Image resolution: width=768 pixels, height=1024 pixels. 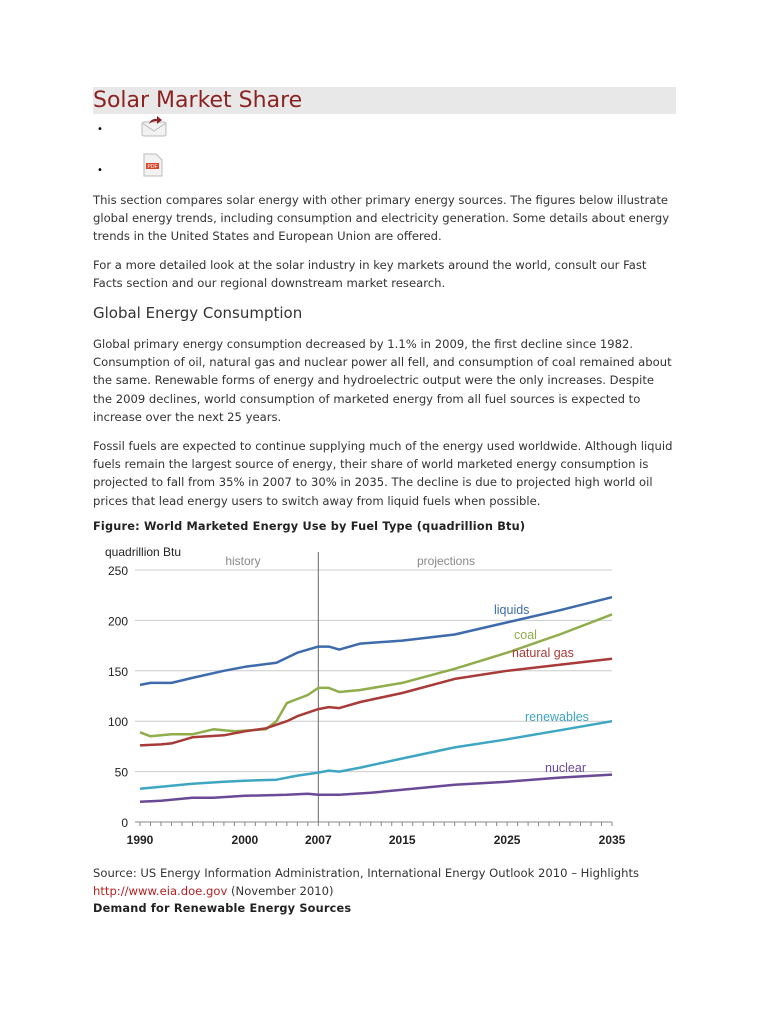 I want to click on section-heading: Global Energy Consumption, so click(x=198, y=313).